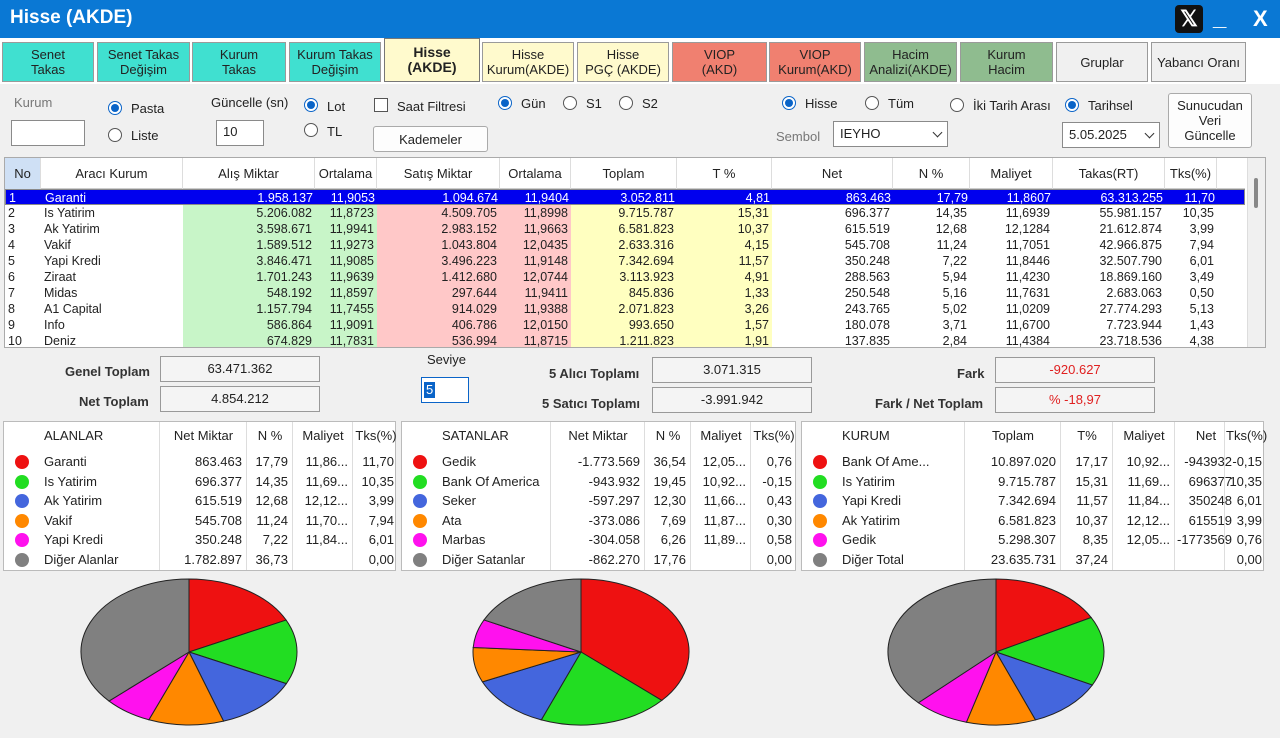  I want to click on tab-12: Gruplar, so click(1102, 62).